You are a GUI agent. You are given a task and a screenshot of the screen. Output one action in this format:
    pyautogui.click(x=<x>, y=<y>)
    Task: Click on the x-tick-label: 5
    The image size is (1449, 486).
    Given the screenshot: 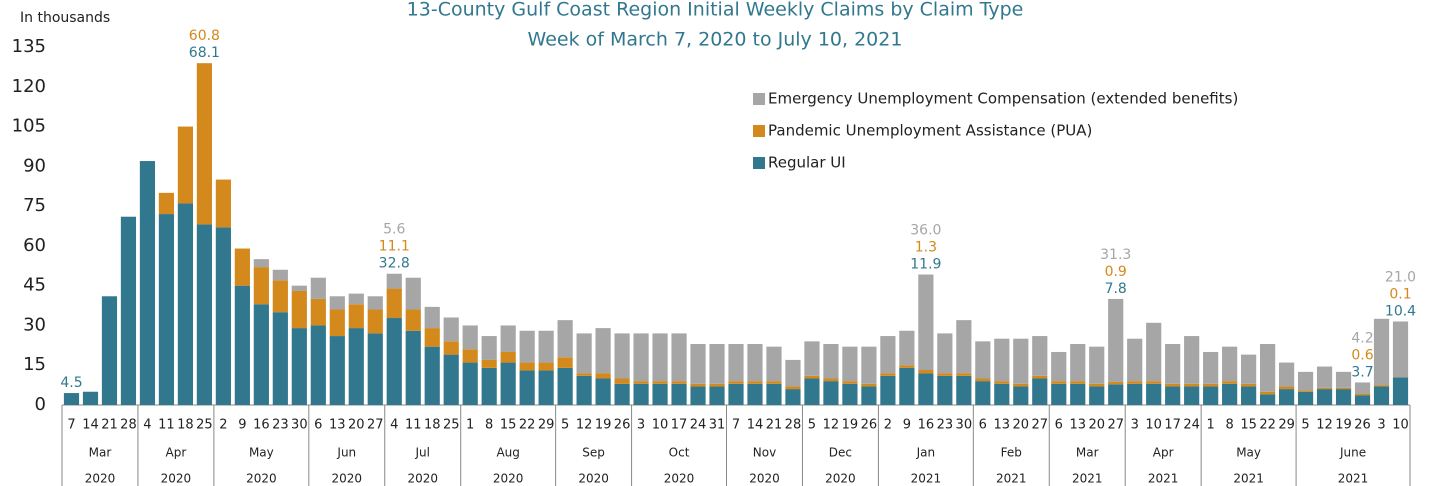 What is the action you would take?
    pyautogui.click(x=812, y=425)
    